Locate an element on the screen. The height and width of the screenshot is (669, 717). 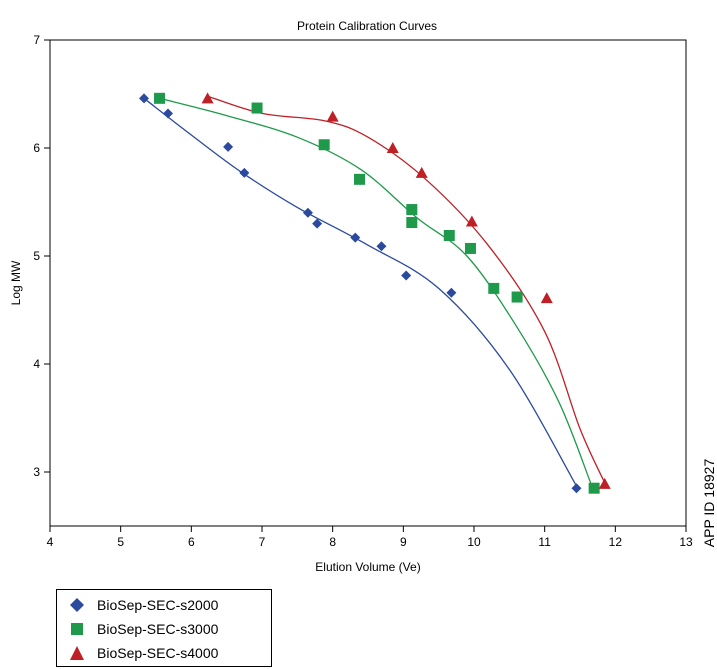
chart-title: Protein Calibration Curves is located at coordinates (367, 26).